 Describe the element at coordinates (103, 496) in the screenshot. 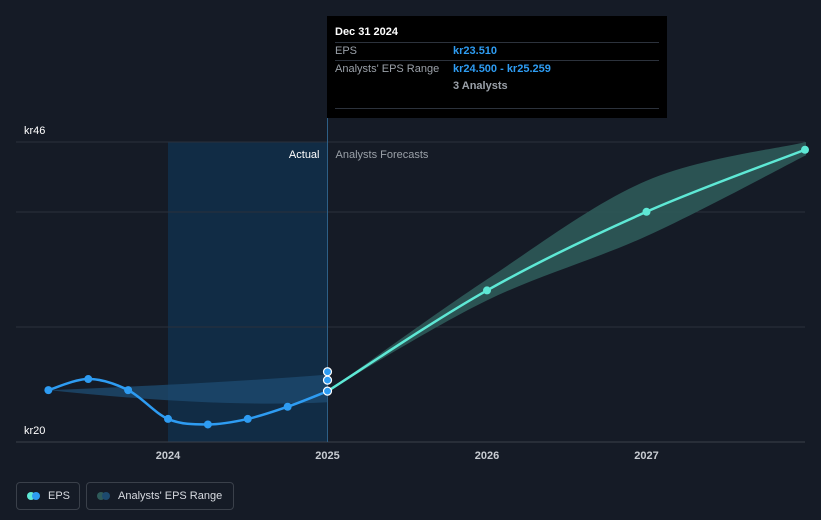

I see `range-legend-icon` at that location.